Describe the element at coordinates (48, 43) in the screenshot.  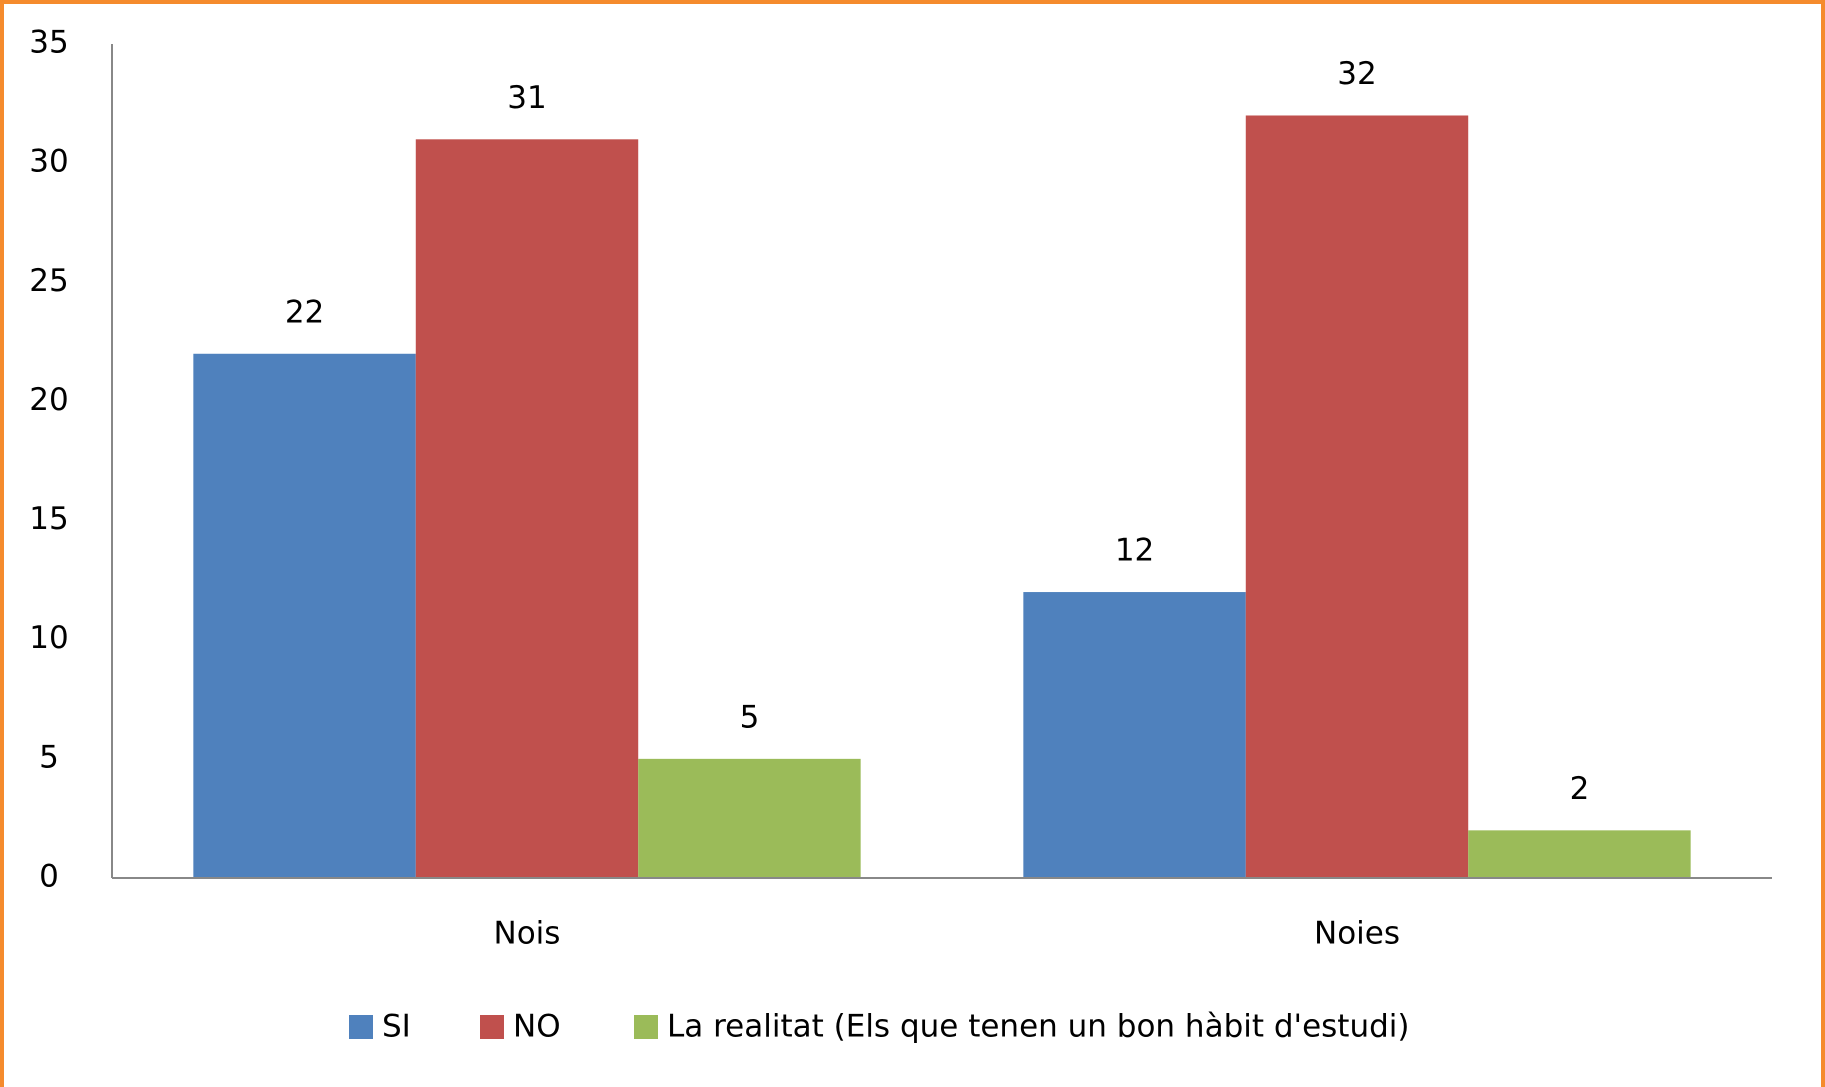
I see `y-tick-label: 35` at that location.